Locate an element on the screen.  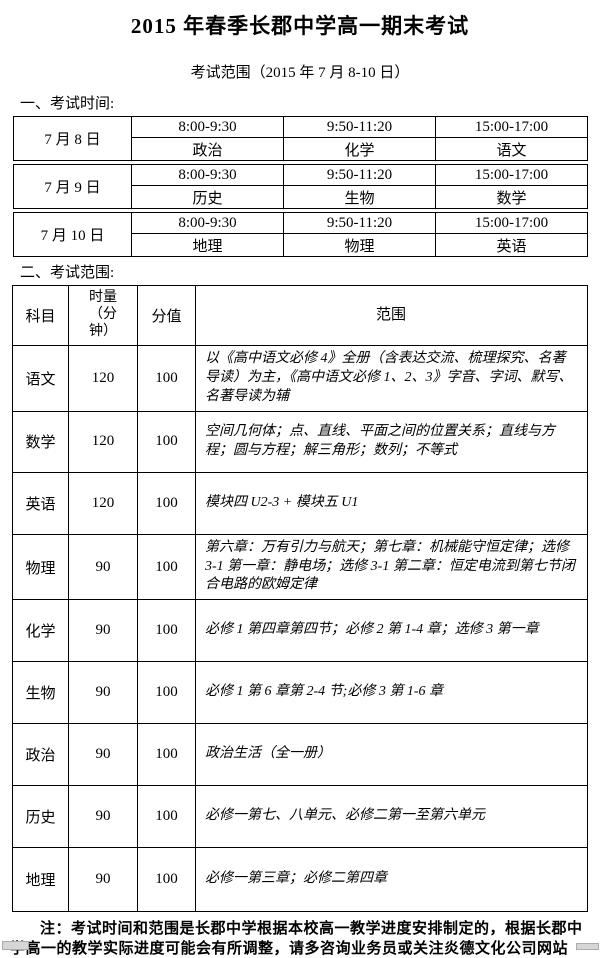
section-heading-exam-time: 一、考试时间: is located at coordinates (67, 104).